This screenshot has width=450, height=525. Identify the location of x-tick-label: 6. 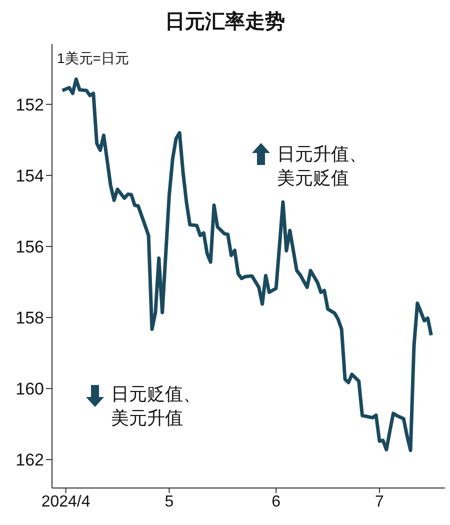
(276, 501).